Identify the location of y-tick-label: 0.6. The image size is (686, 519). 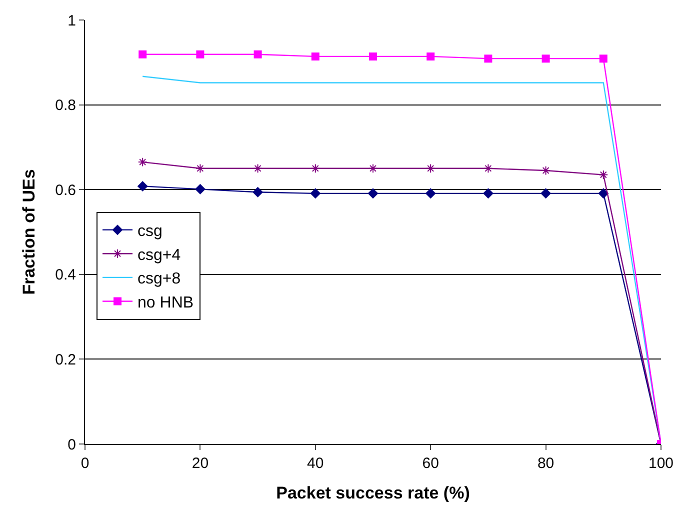
(65, 190).